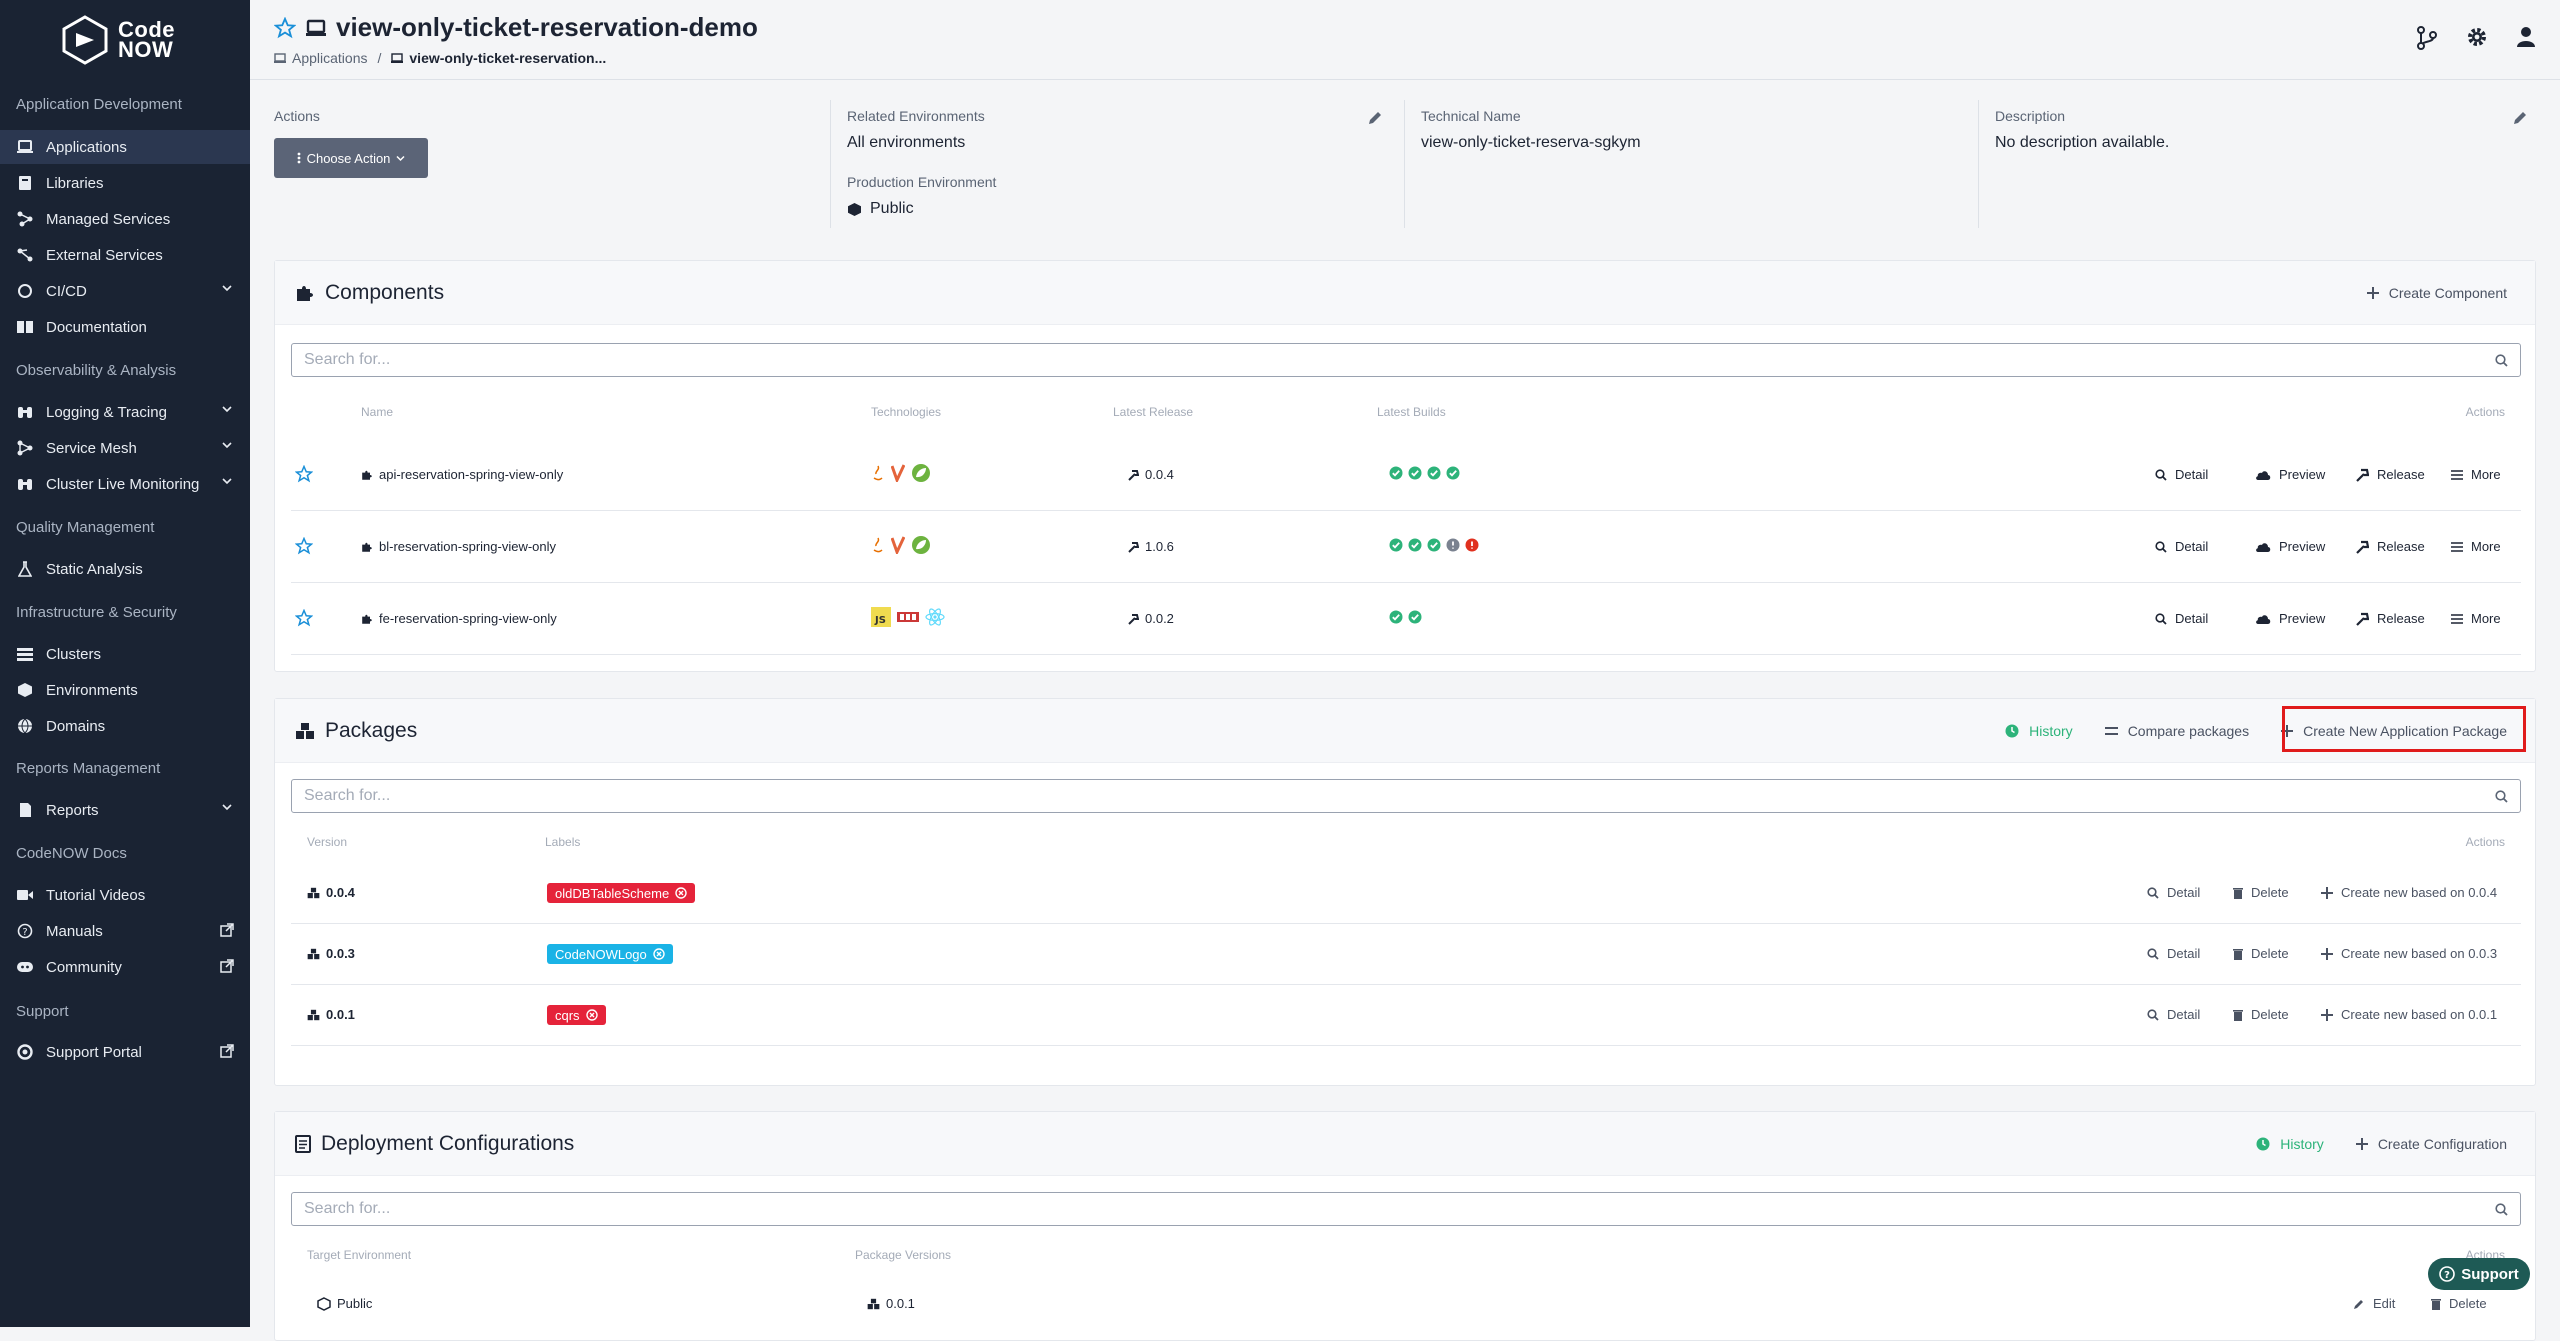 This screenshot has height=1341, width=2560. Describe the element at coordinates (125, 40) in the screenshot. I see `codenow-logo: Code NOW` at that location.